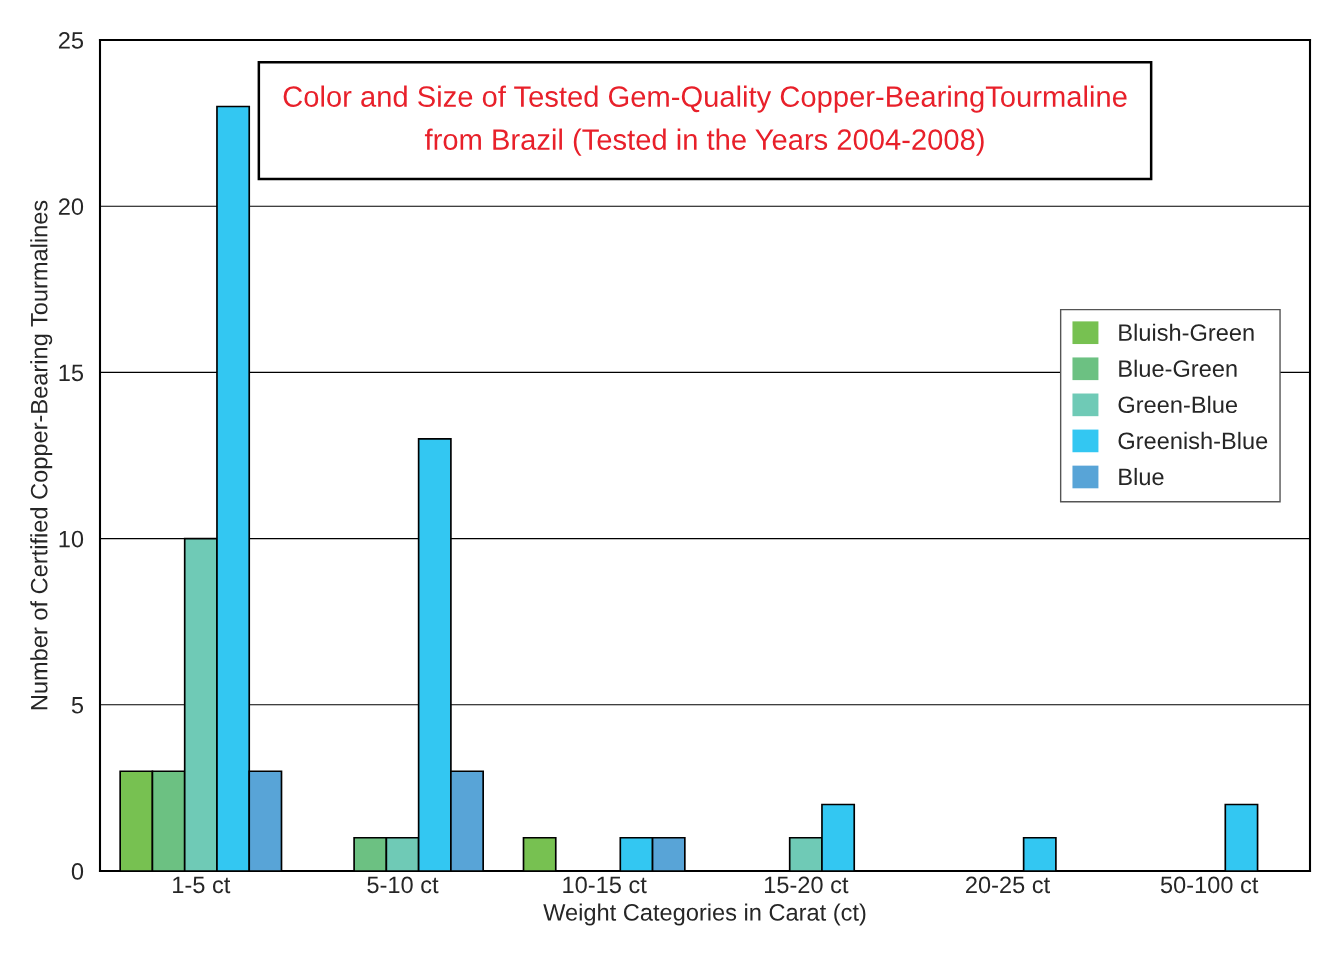 Image resolution: width=1324 pixels, height=957 pixels. Describe the element at coordinates (71, 539) in the screenshot. I see `y-tick-label: 10` at that location.